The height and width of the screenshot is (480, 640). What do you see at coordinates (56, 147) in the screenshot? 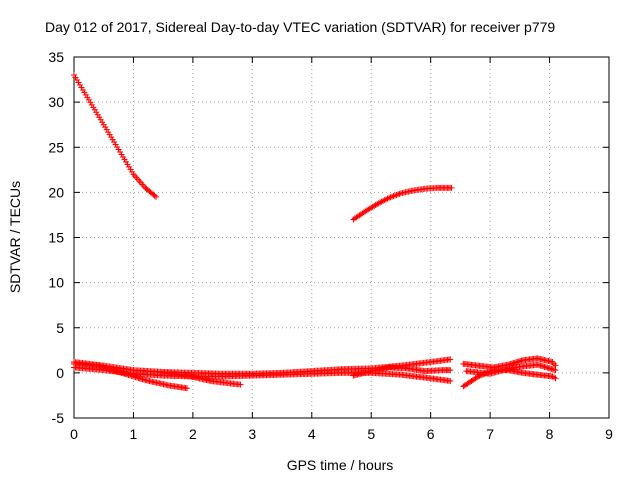
I see `y-tick-label: 25` at bounding box center [56, 147].